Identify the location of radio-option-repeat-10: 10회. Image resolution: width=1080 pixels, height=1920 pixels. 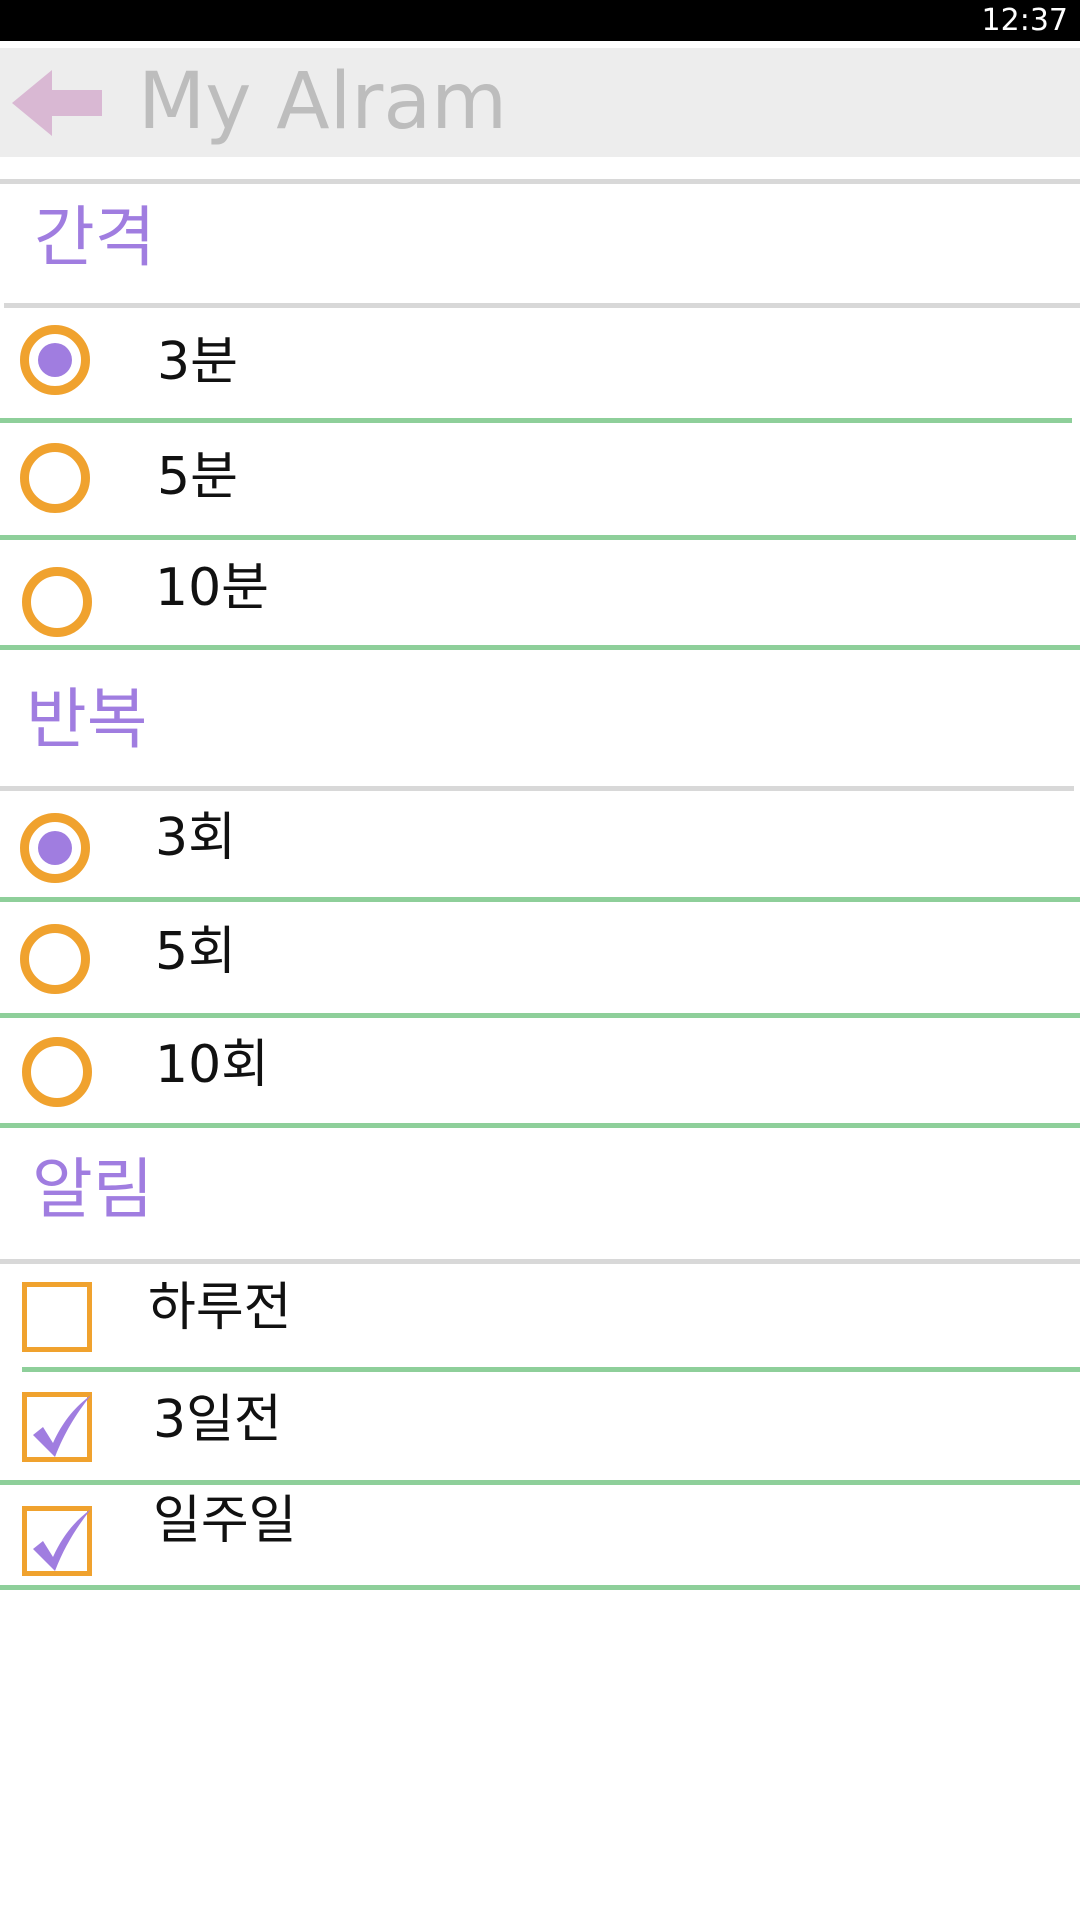
(540, 1070).